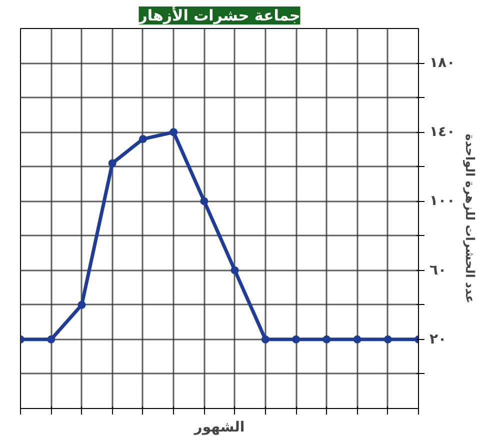 Image resolution: width=482 pixels, height=441 pixels. What do you see at coordinates (470, 219) in the screenshot?
I see `y-axis-title: عدد الحشرات للزهرة الواحدة` at bounding box center [470, 219].